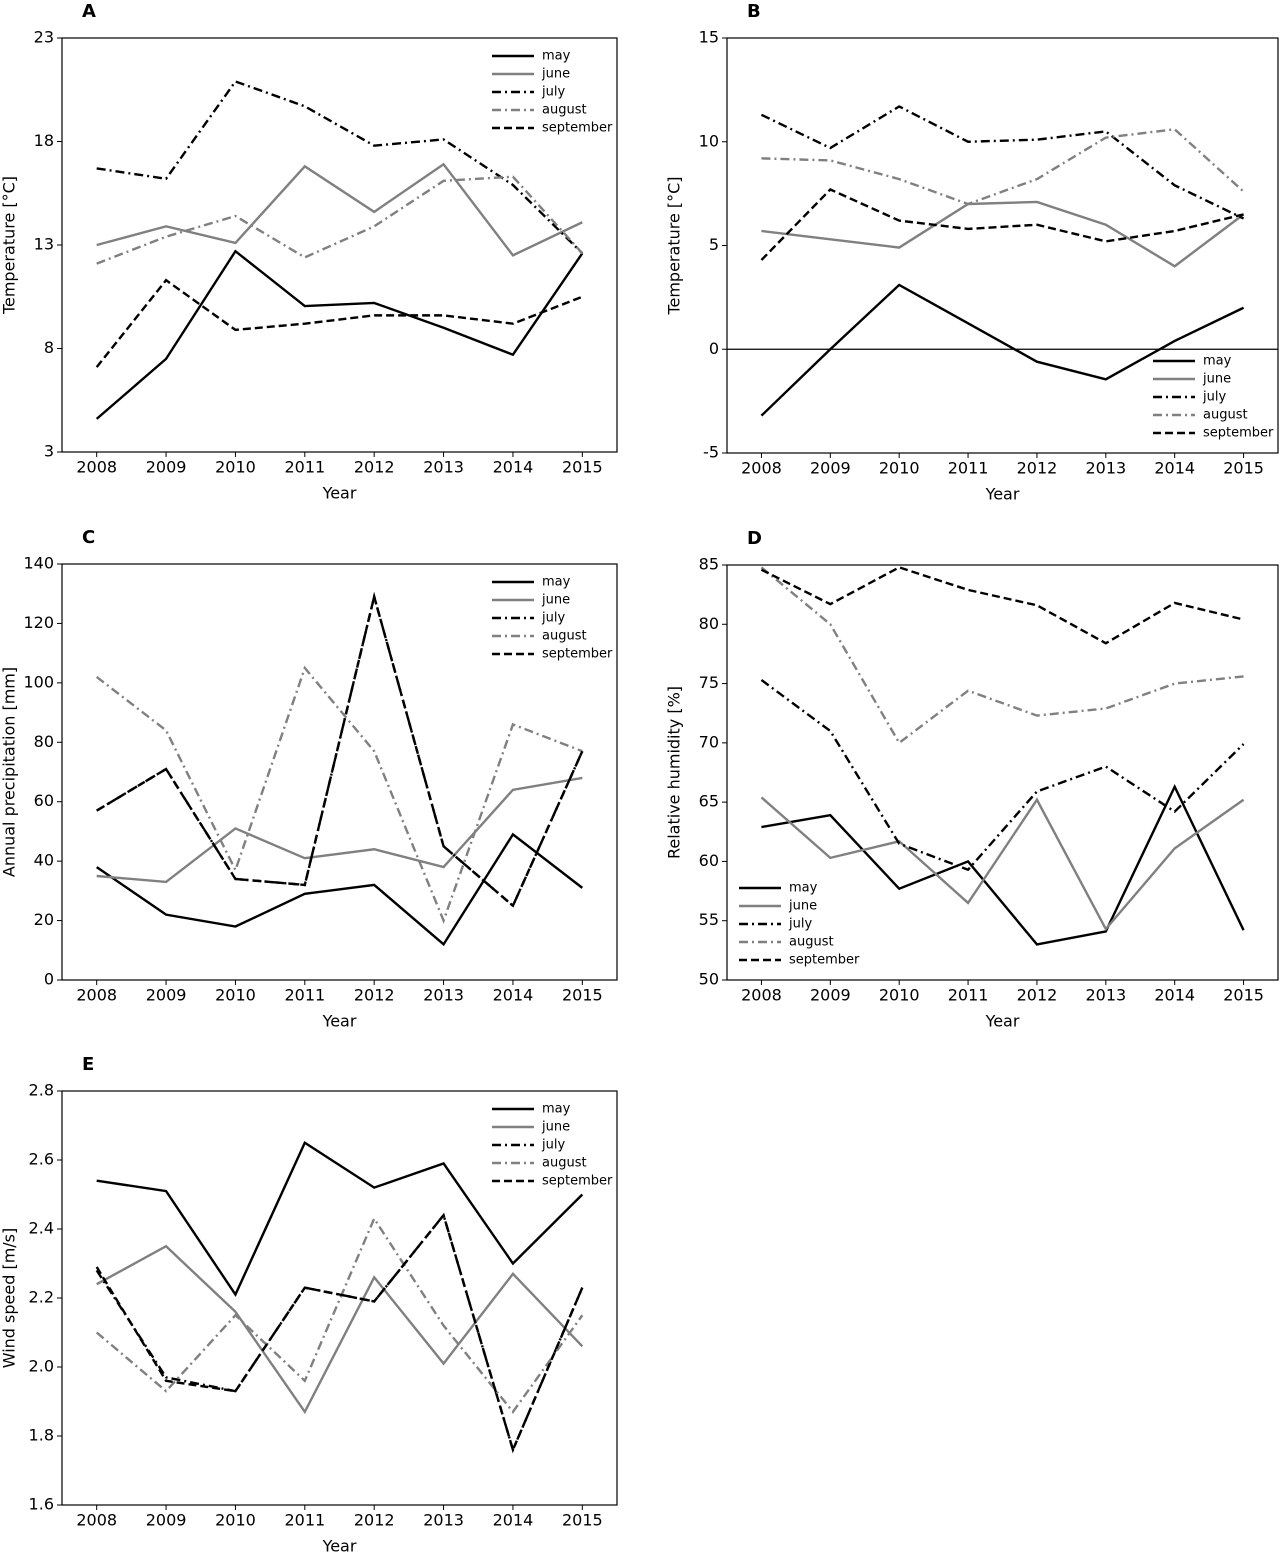  Describe the element at coordinates (88, 537) in the screenshot. I see `panel-title: C` at that location.